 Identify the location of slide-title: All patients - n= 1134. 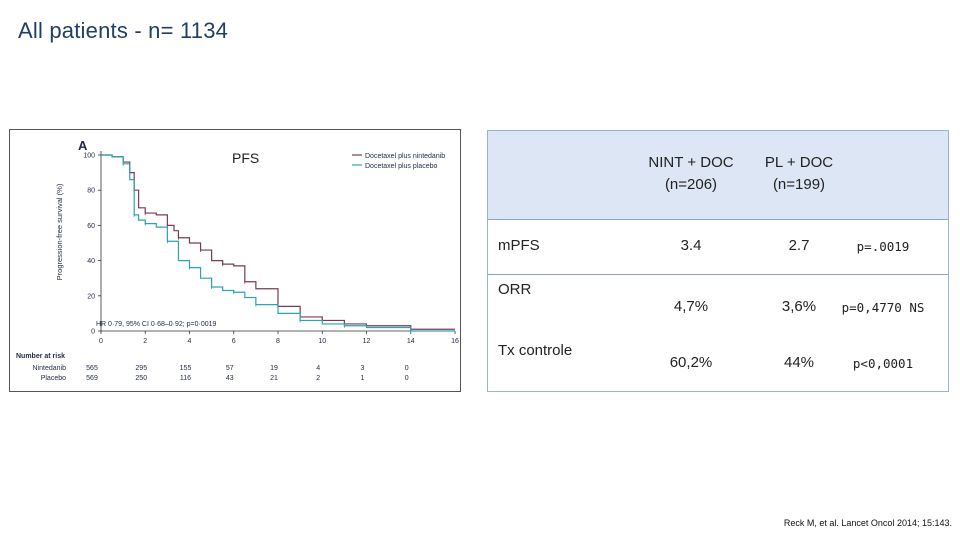
(123, 30).